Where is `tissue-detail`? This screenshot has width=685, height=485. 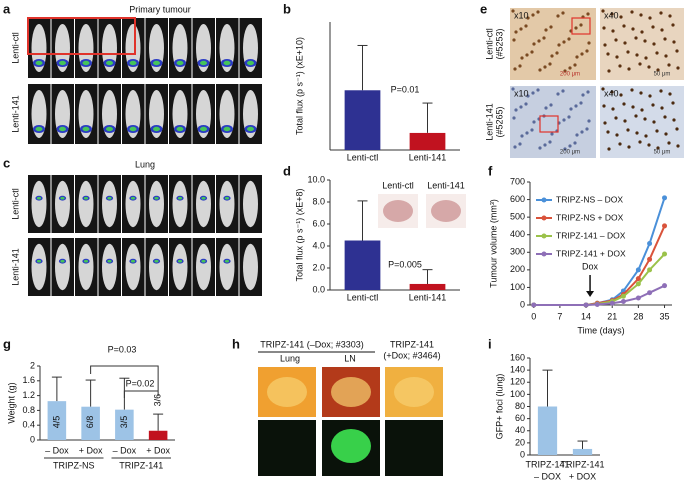 tissue-detail is located at coordinates (351, 392).